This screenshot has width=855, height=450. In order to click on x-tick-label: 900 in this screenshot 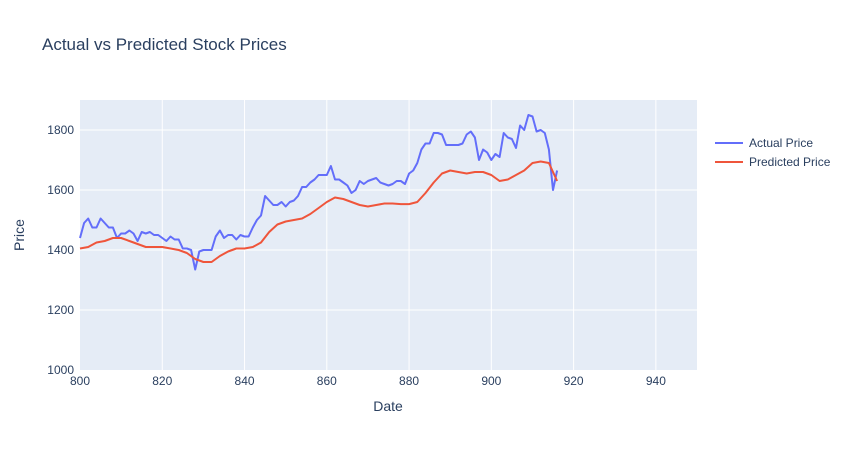, I will do `click(491, 381)`.